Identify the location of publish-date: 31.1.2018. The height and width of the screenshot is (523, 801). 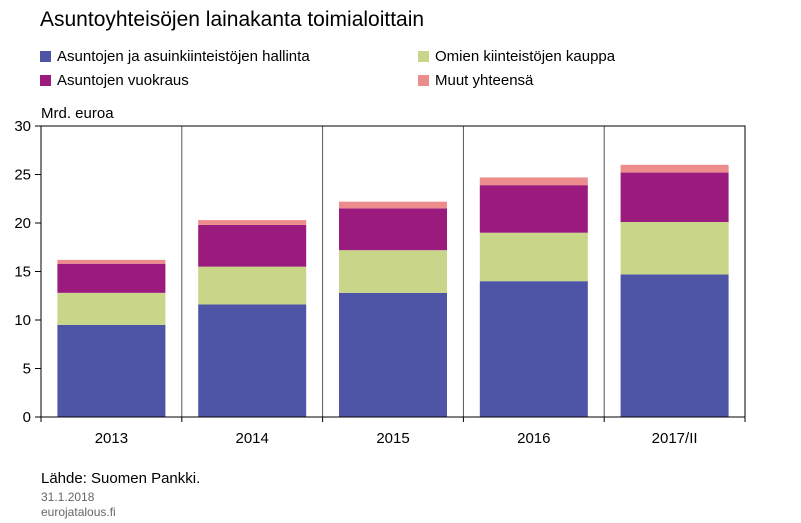
(68, 497).